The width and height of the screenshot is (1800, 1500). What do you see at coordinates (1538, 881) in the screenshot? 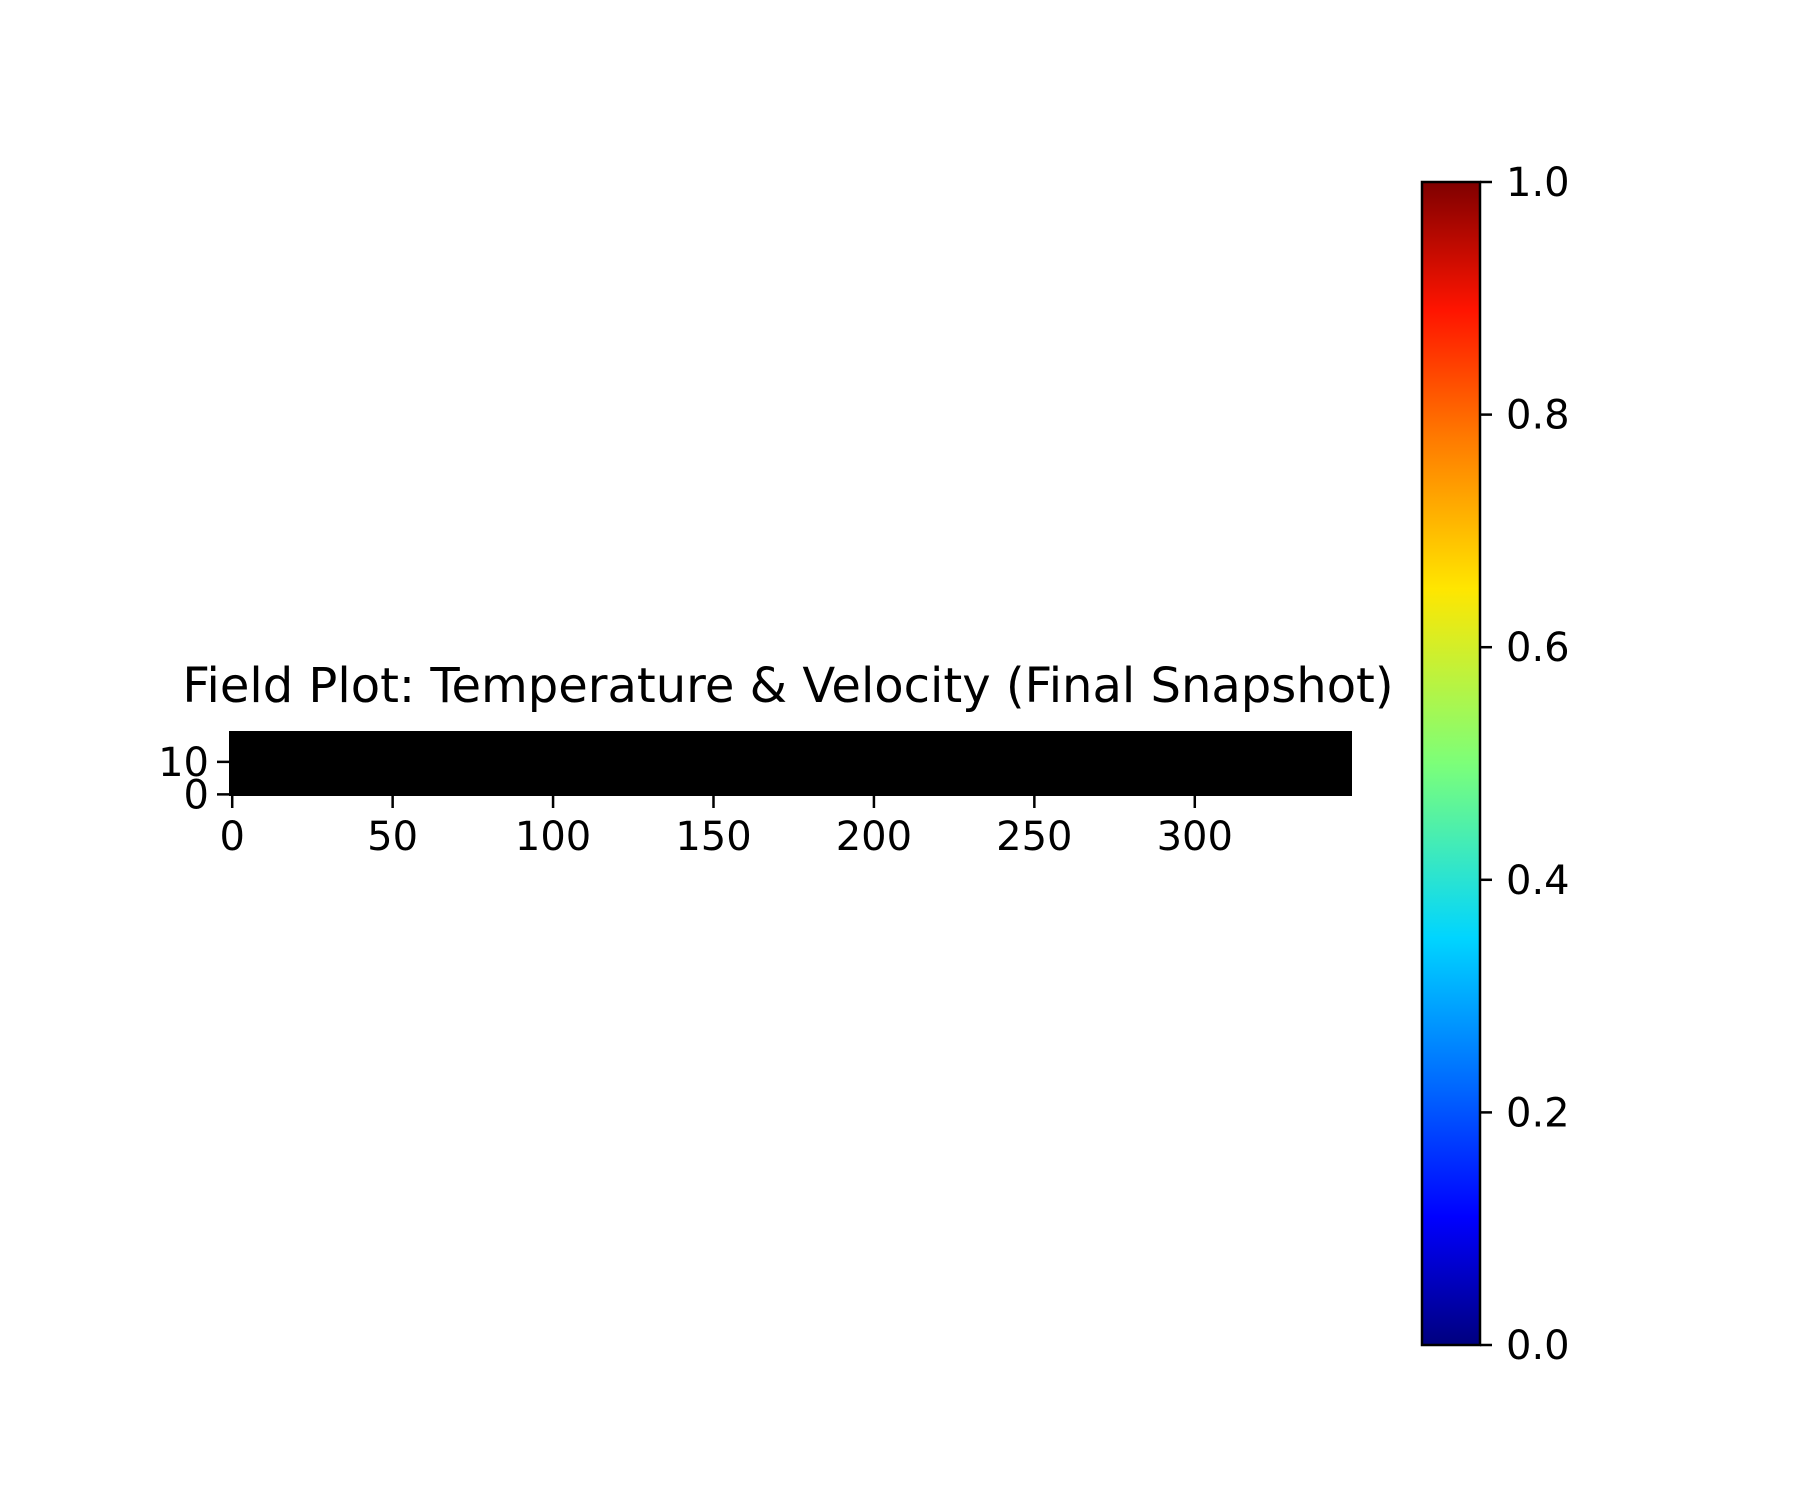
I see `colorbar-tick-label: 0.4` at bounding box center [1538, 881].